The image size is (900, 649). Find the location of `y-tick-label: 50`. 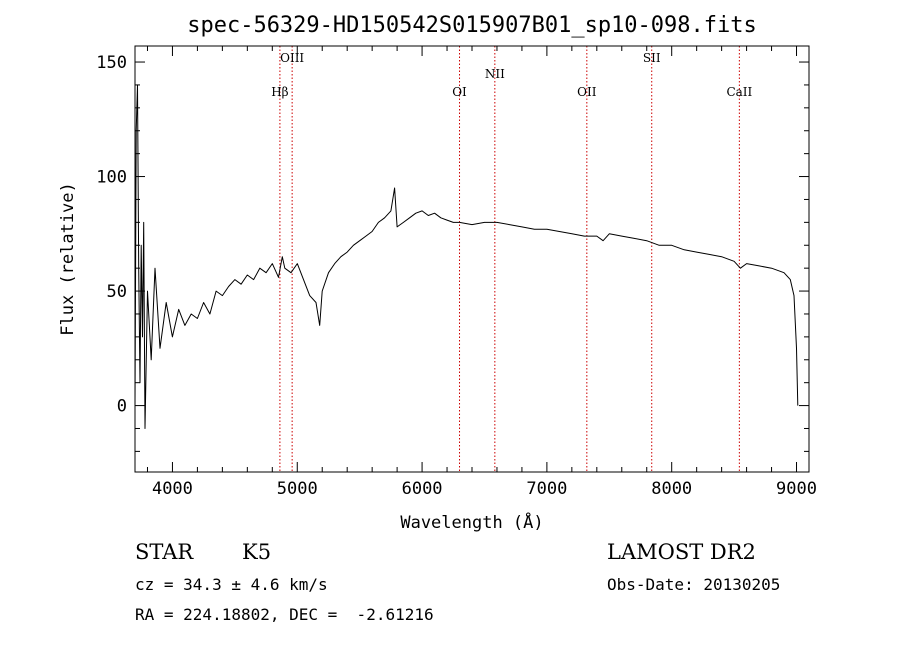

y-tick-label: 50 is located at coordinates (117, 292).